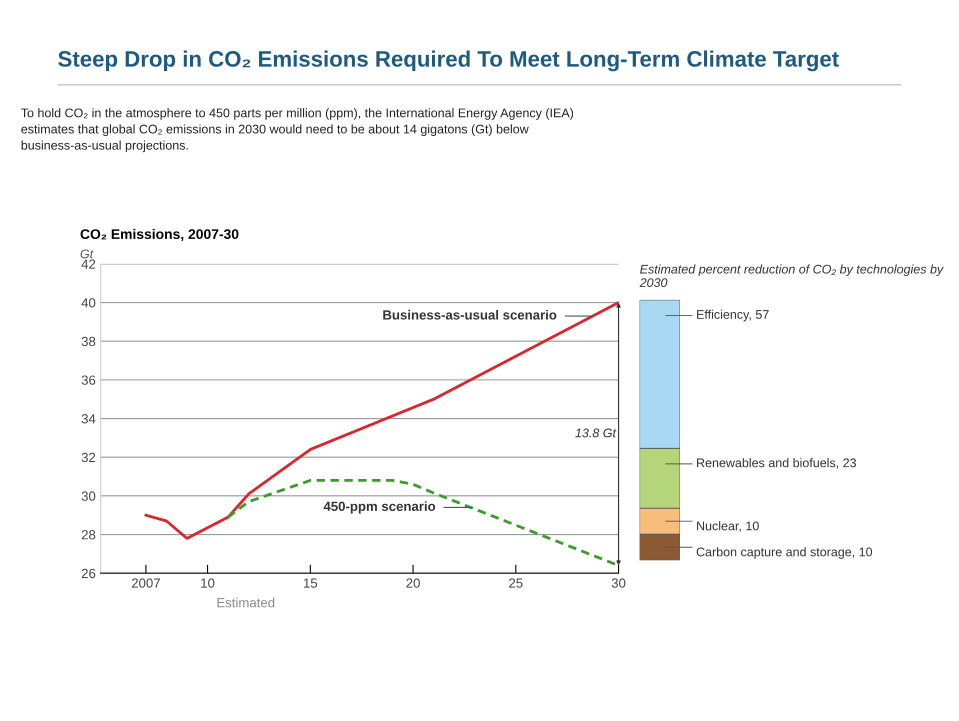 The image size is (959, 721). Describe the element at coordinates (159, 235) in the screenshot. I see `chart-title: CO₂ Emissions, 2007-30` at that location.